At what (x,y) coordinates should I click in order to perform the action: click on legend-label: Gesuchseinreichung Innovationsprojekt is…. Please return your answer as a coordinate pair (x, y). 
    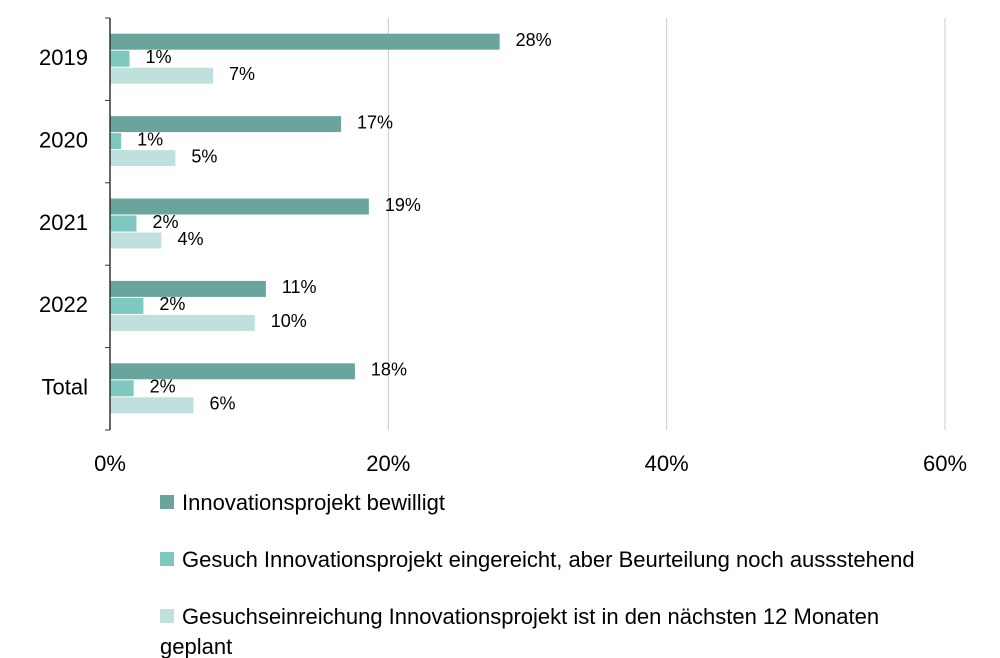
    Looking at the image, I should click on (520, 631).